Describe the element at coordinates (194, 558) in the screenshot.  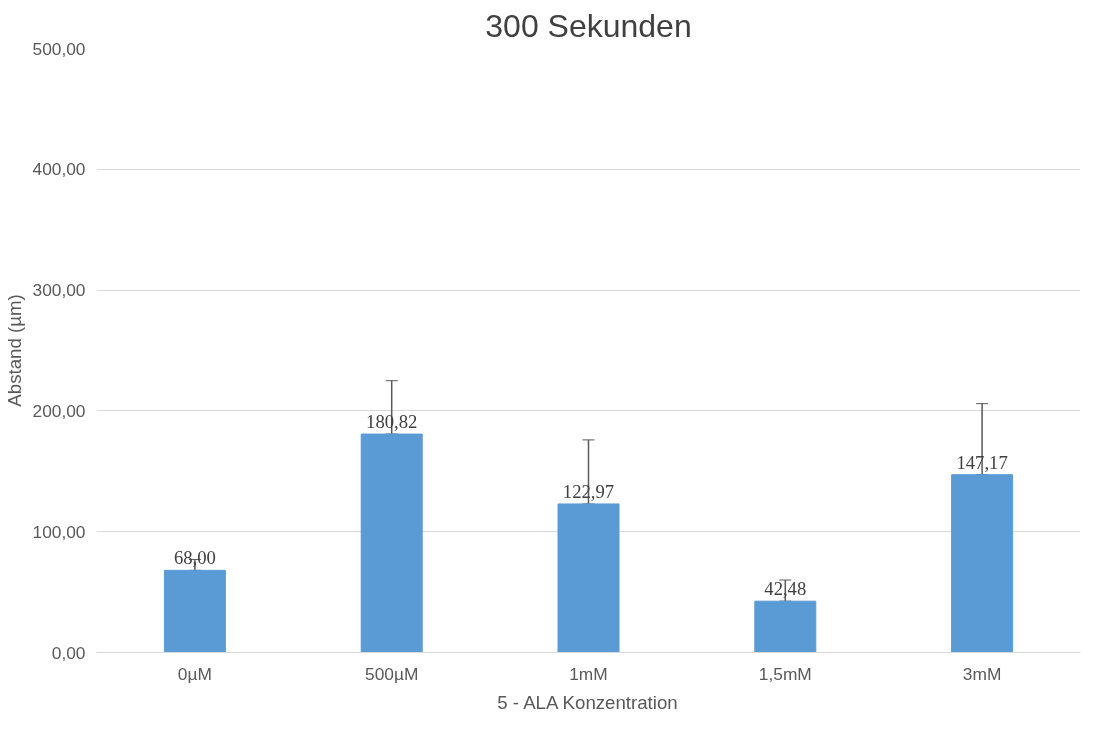
I see `data-label: 68,00` at that location.